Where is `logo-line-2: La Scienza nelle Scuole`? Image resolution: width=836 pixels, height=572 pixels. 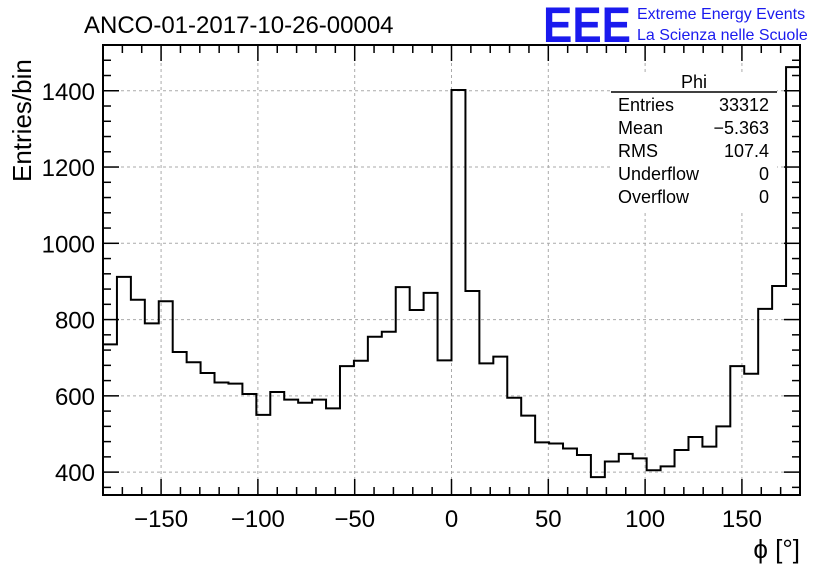 logo-line-2: La Scienza nelle Scuole is located at coordinates (722, 35).